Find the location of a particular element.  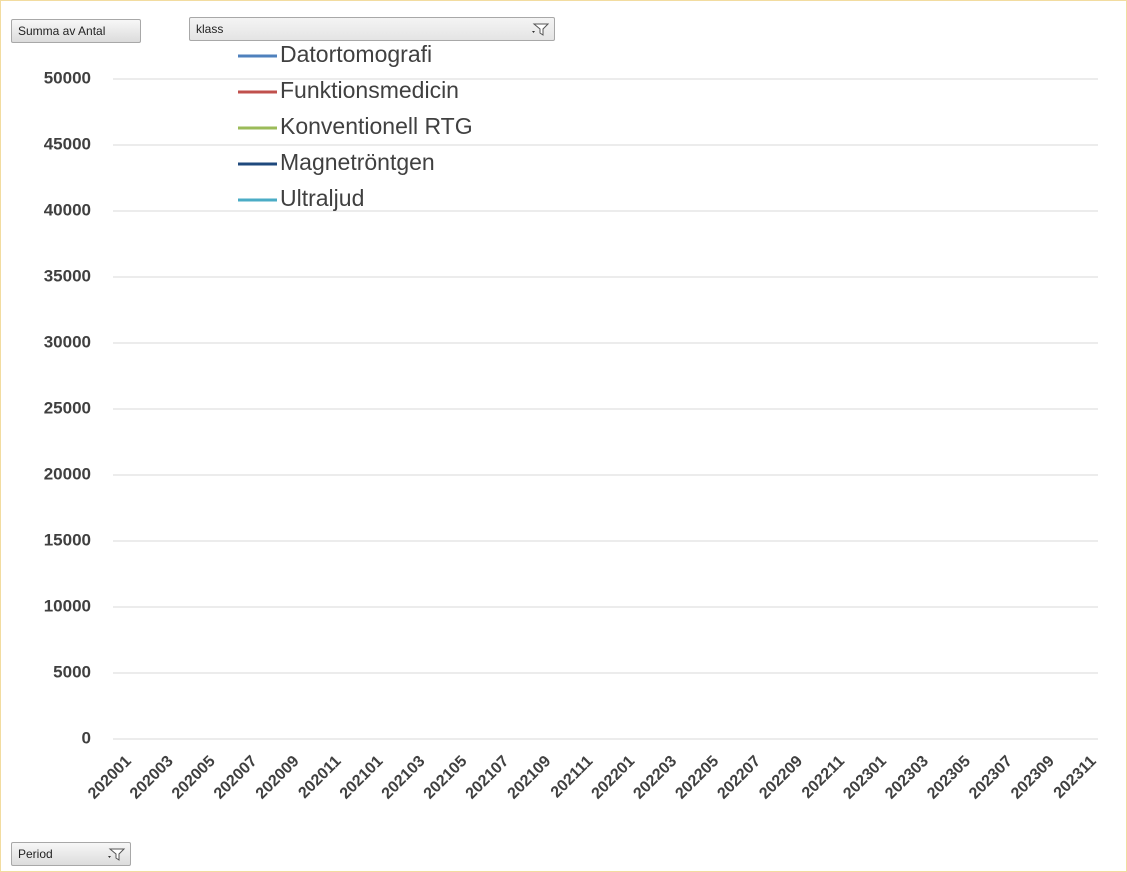

x-tick-label: 202007 is located at coordinates (236, 778).